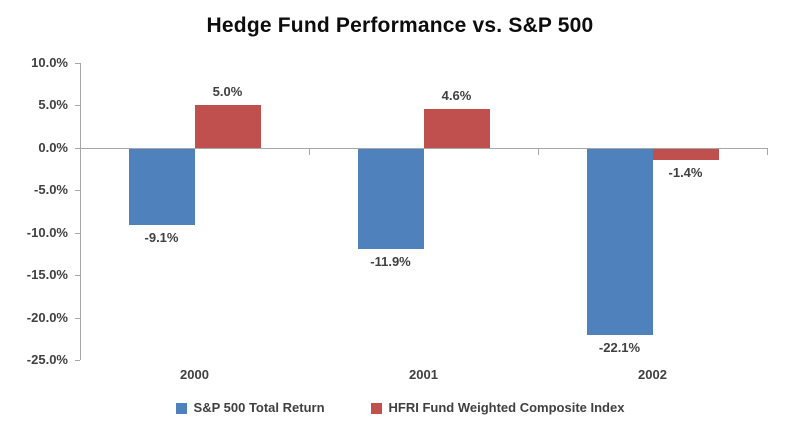  I want to click on data-label-2001-sp500: -11.9%, so click(390, 261).